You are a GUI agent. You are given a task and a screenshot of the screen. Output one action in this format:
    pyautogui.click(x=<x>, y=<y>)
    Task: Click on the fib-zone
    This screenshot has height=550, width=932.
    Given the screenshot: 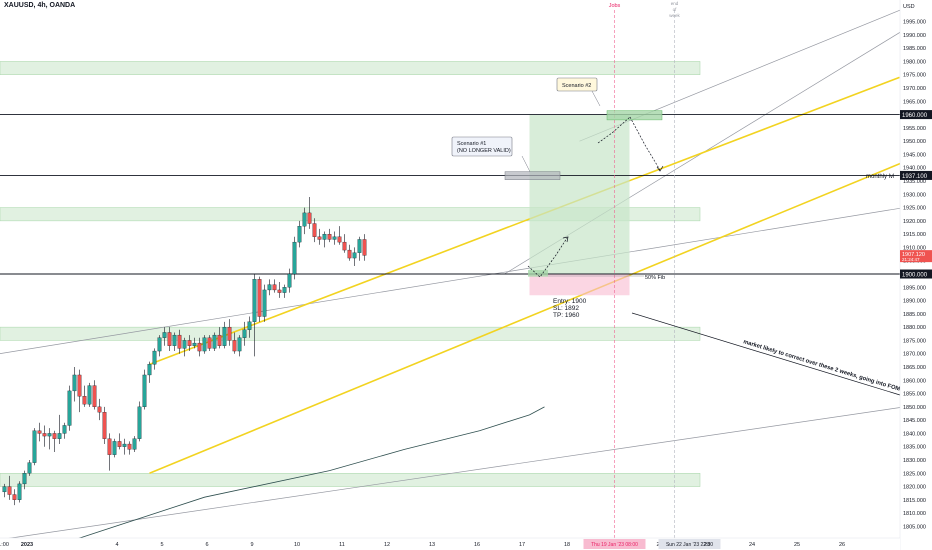 What is the action you would take?
    pyautogui.click(x=538, y=273)
    